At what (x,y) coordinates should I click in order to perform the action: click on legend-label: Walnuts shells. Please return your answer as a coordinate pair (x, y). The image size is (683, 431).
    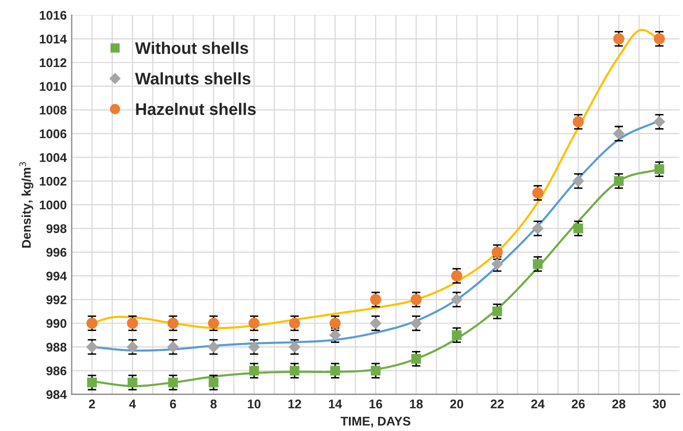
    Looking at the image, I should click on (192, 78).